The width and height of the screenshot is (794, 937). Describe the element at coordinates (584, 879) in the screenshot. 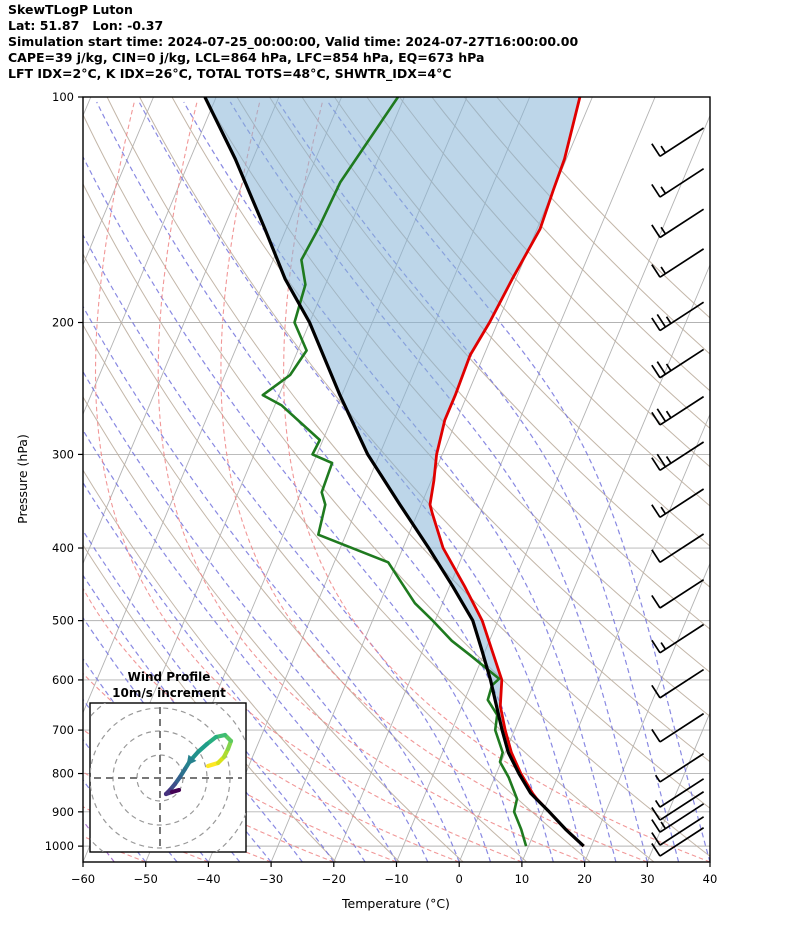

I see `x-tick-label: 20` at that location.